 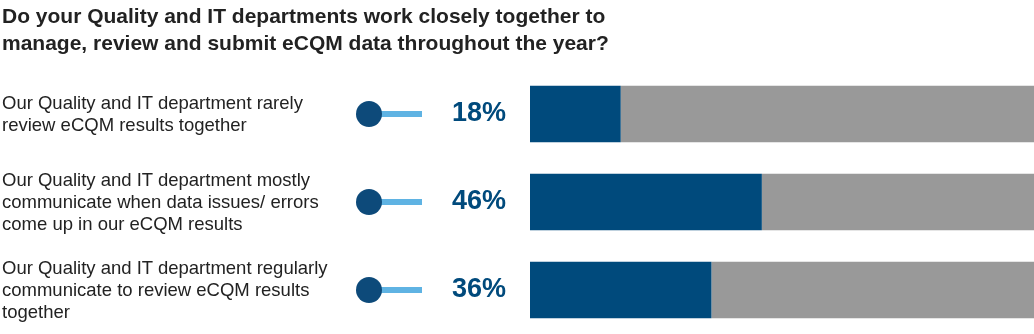 I want to click on data-label: 36%, so click(x=478, y=288).